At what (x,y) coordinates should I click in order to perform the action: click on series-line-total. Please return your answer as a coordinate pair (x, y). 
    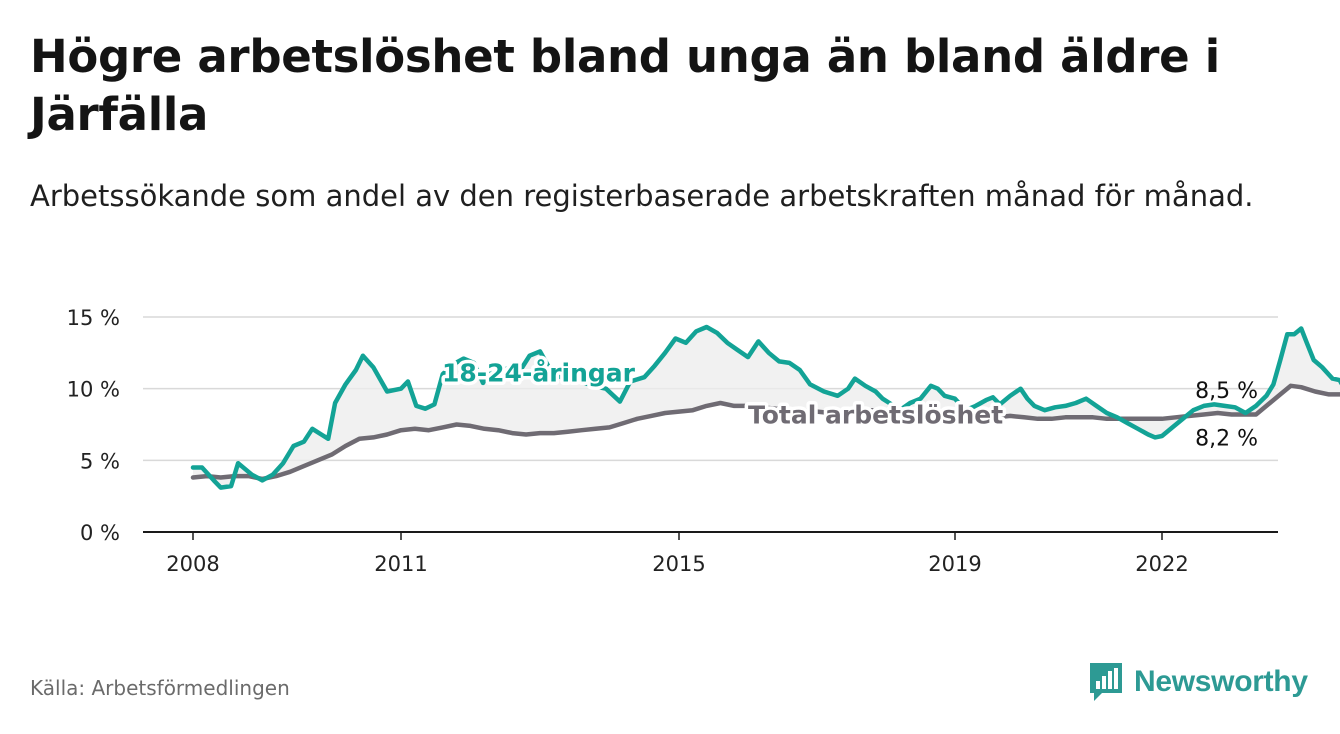
    Looking at the image, I should click on (765, 432).